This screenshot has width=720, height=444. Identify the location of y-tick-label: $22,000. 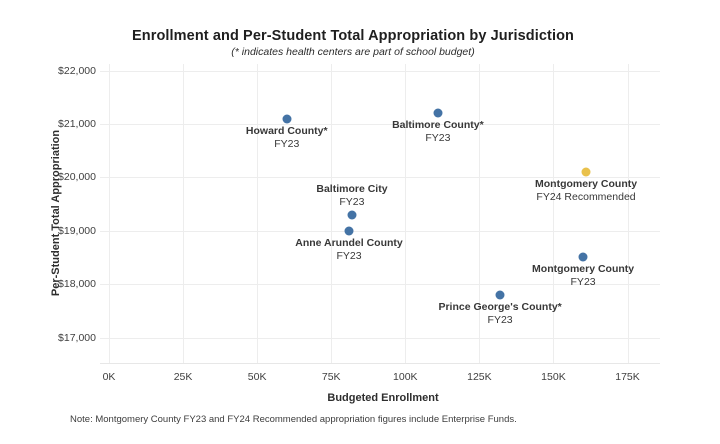
(77, 70).